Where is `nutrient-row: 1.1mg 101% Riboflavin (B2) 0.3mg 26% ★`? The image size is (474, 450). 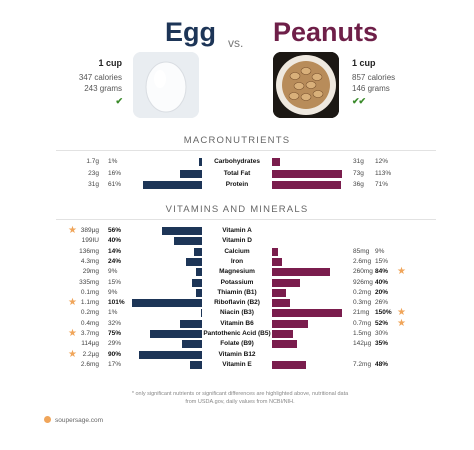
nutrient-row: 1.1mg 101% Riboflavin (B2) 0.3mg 26% ★ is located at coordinates (237, 303).